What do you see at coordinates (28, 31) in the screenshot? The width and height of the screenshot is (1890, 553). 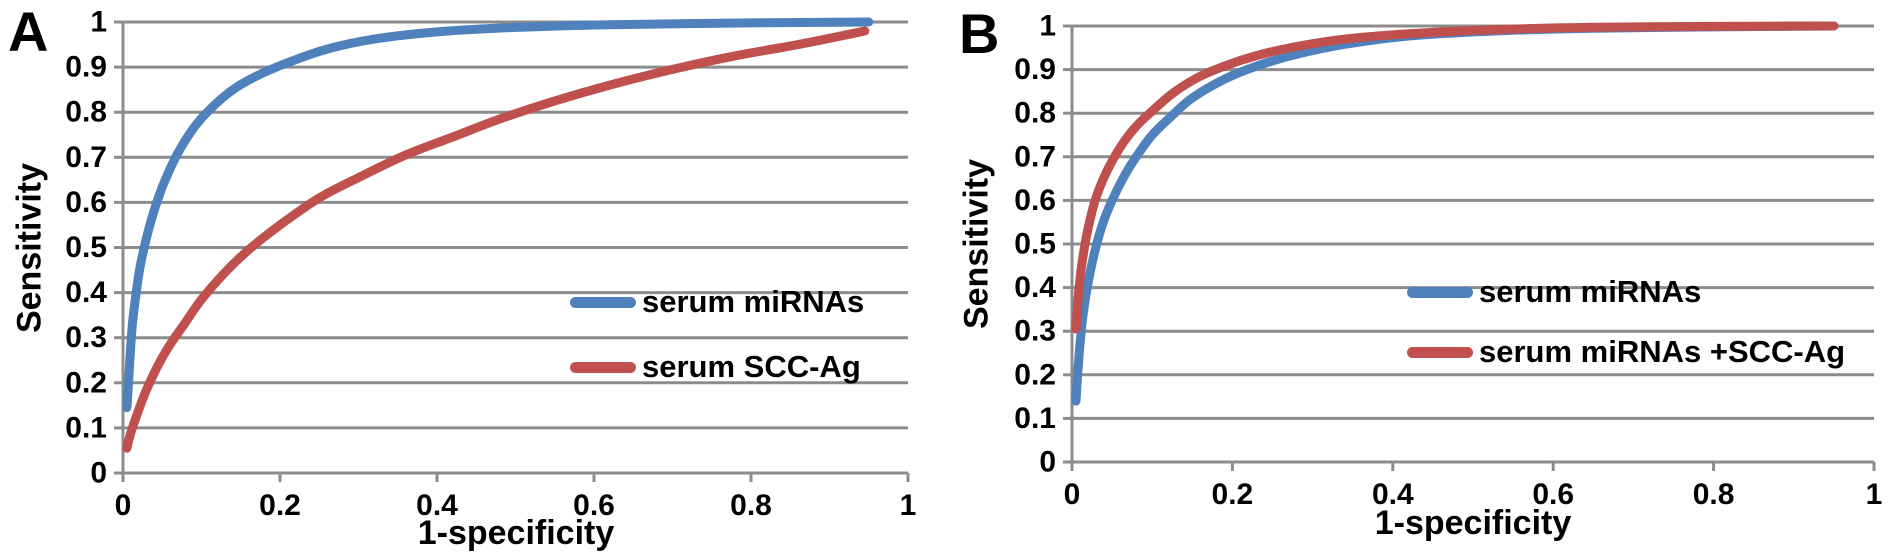 I see `panel-label: A` at bounding box center [28, 31].